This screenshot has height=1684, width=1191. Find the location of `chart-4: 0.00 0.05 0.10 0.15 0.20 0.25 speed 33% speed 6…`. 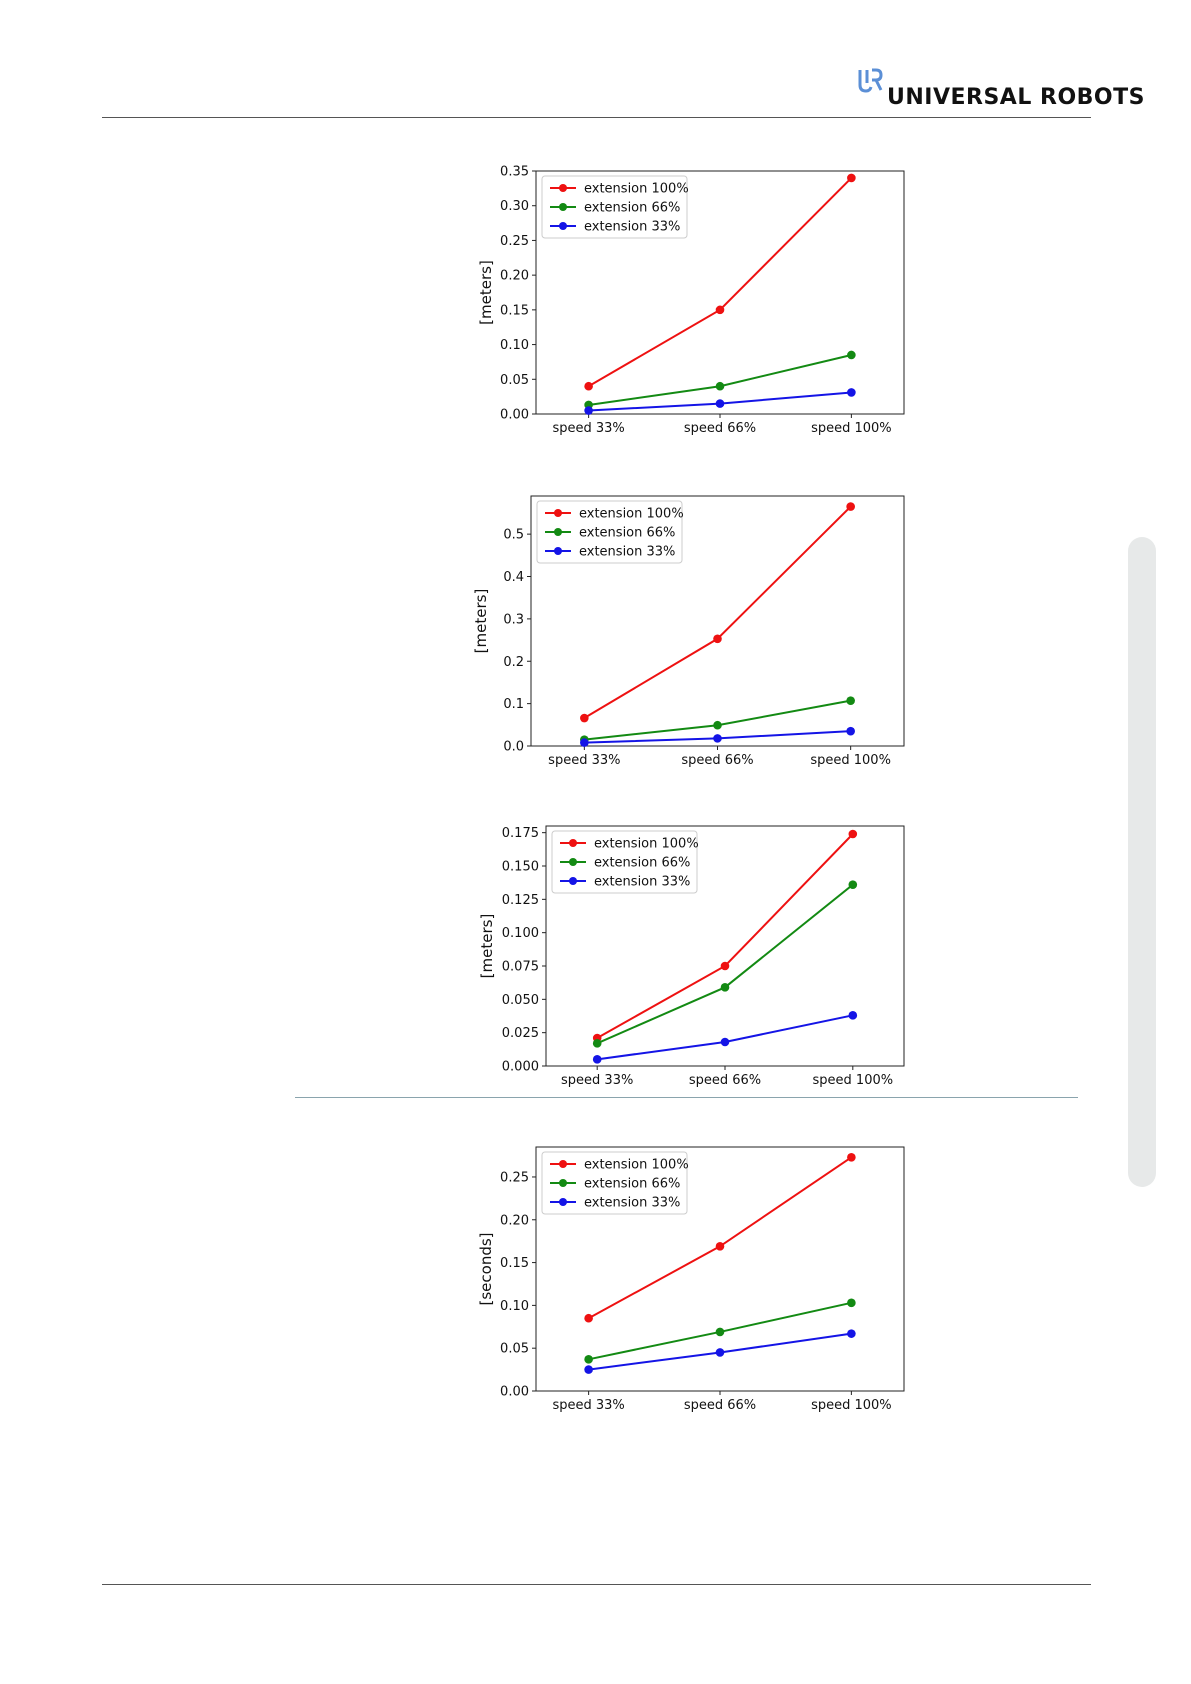

chart-4: 0.00 0.05 0.10 0.15 0.20 0.25 speed 33% speed 6… is located at coordinates (691, 1279).